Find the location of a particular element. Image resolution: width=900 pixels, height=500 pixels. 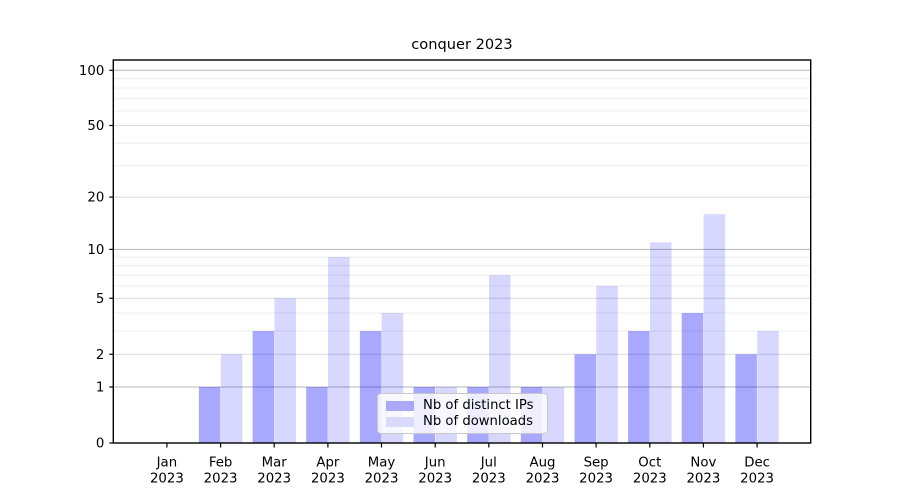

y-tick-label-50: 50 is located at coordinates (95, 126).